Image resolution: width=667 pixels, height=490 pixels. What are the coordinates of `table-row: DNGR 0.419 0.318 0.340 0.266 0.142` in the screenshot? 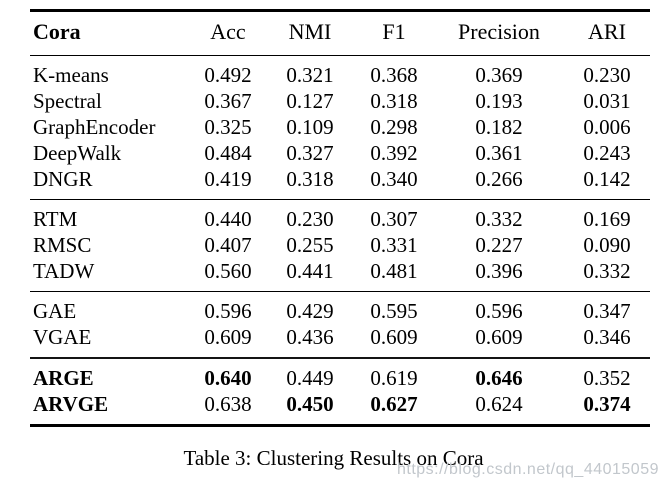 It's located at (340, 183).